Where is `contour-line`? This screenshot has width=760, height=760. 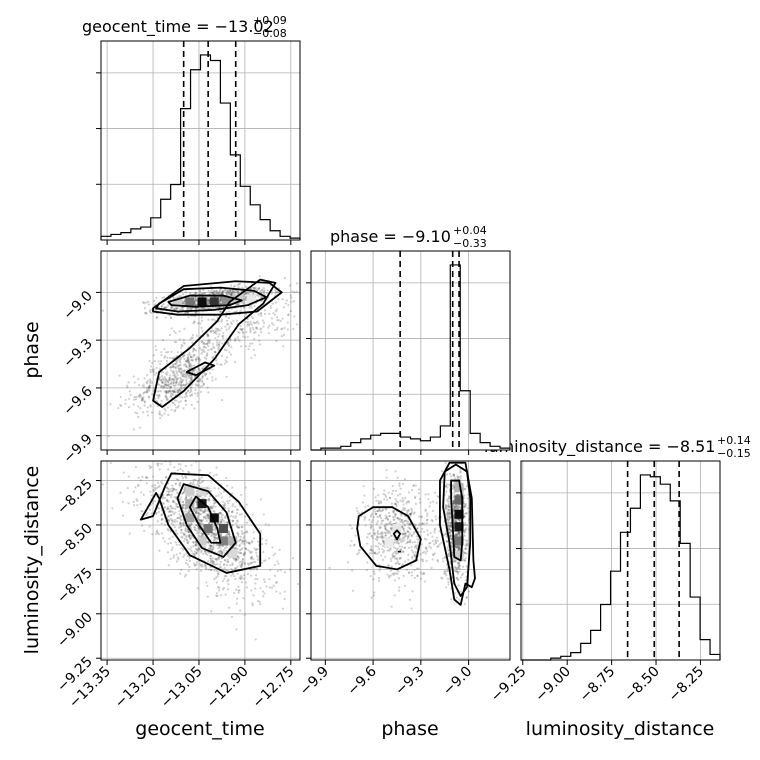 contour-line is located at coordinates (217, 298).